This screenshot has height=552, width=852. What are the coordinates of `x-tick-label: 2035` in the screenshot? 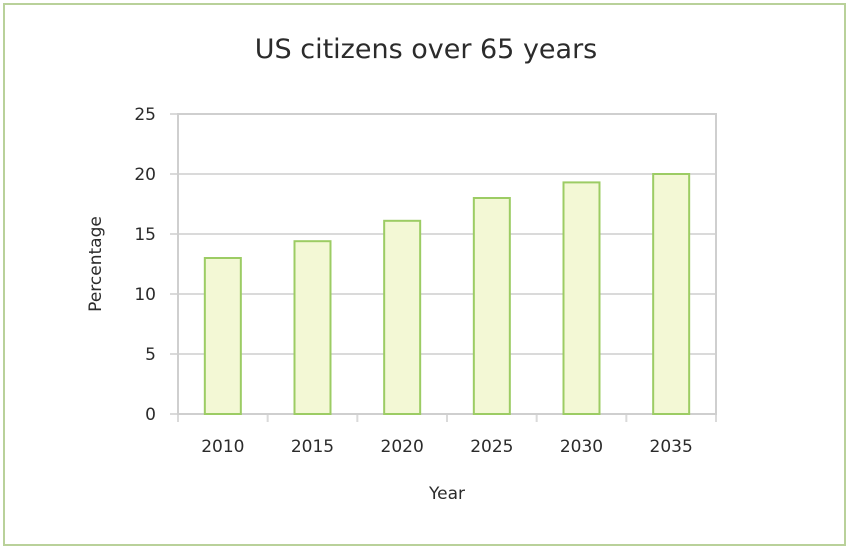 It's located at (671, 447).